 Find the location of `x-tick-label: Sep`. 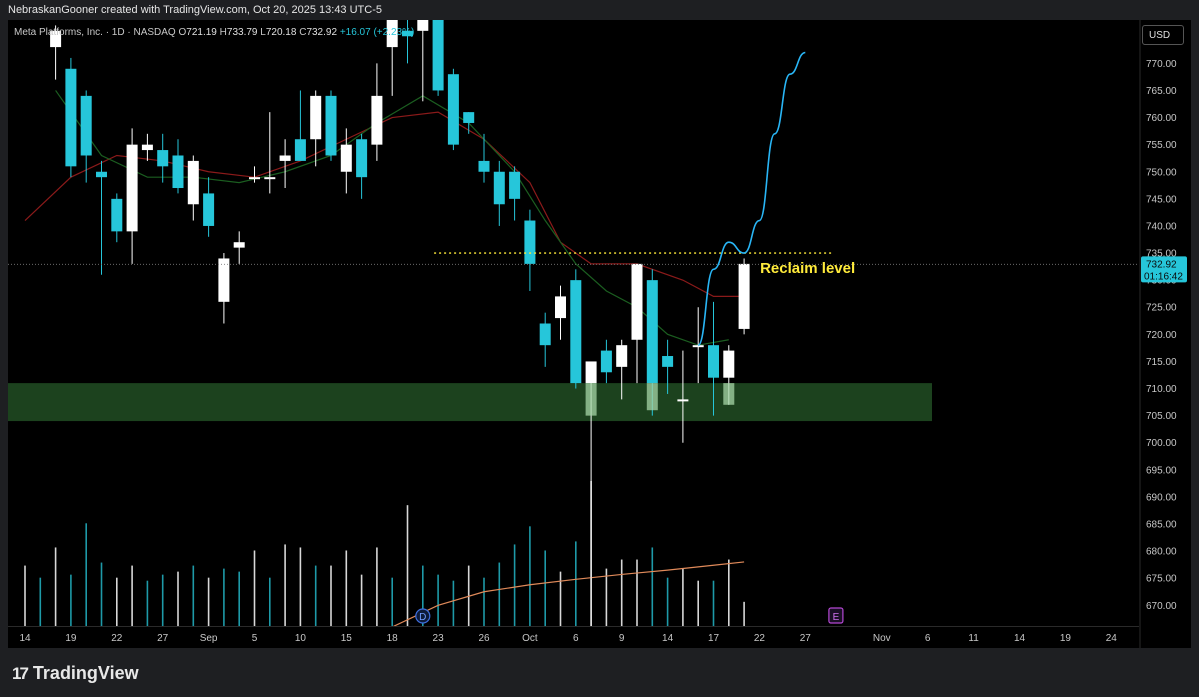

x-tick-label: Sep is located at coordinates (209, 638).